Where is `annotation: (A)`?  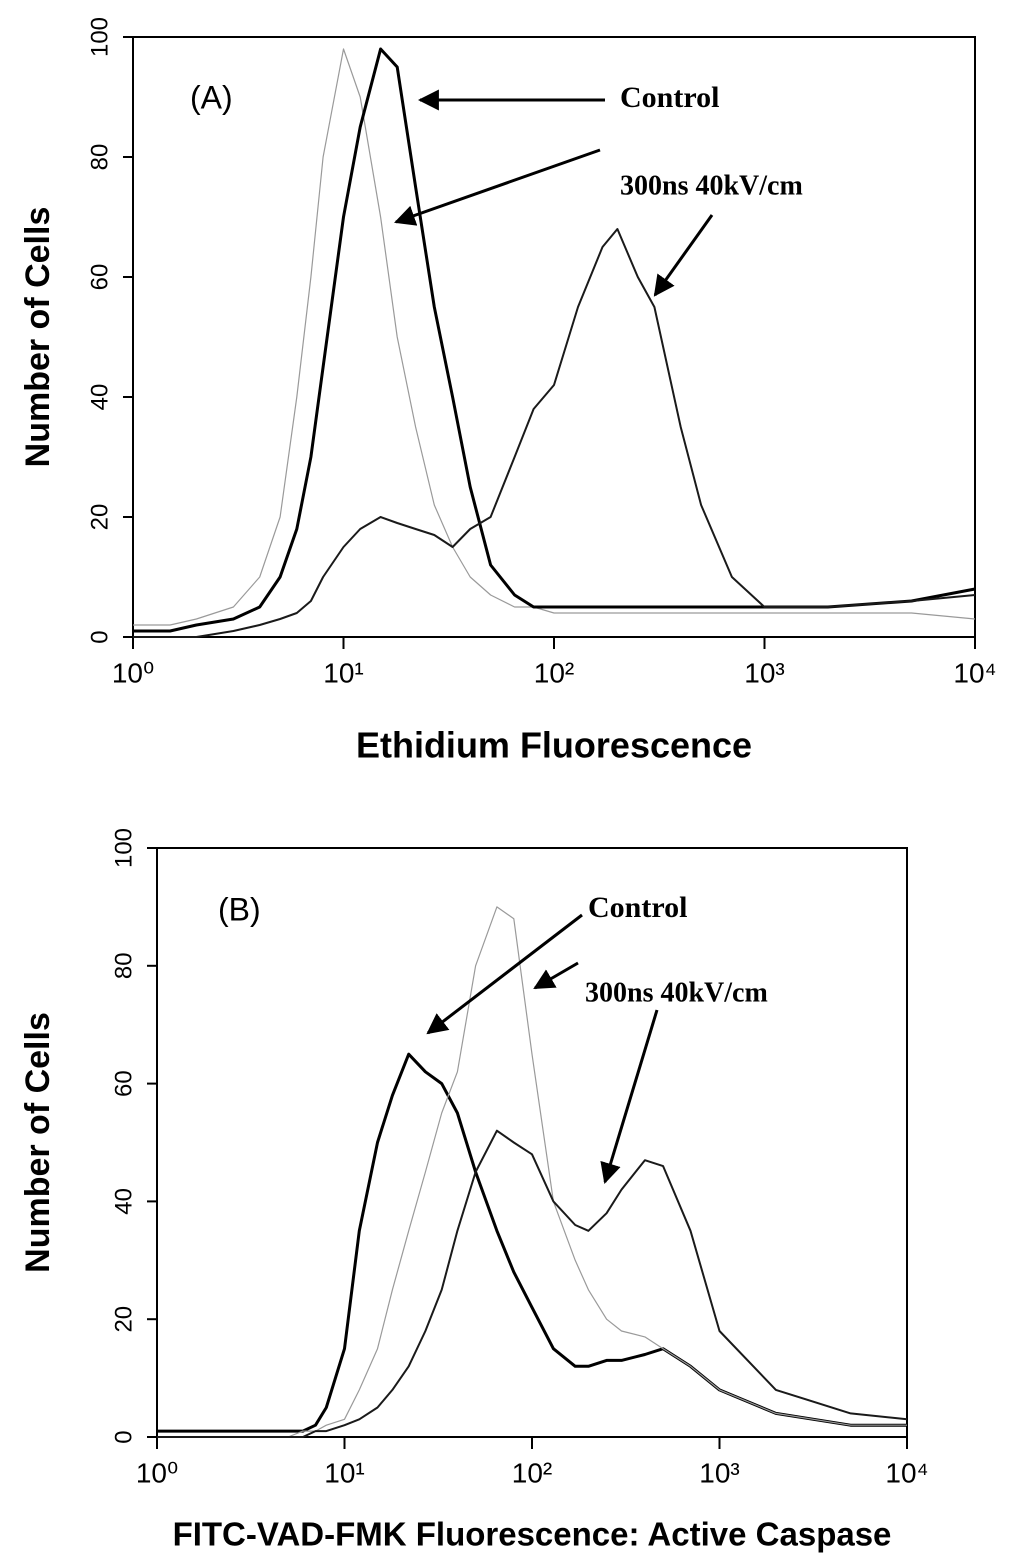 annotation: (A) is located at coordinates (211, 97).